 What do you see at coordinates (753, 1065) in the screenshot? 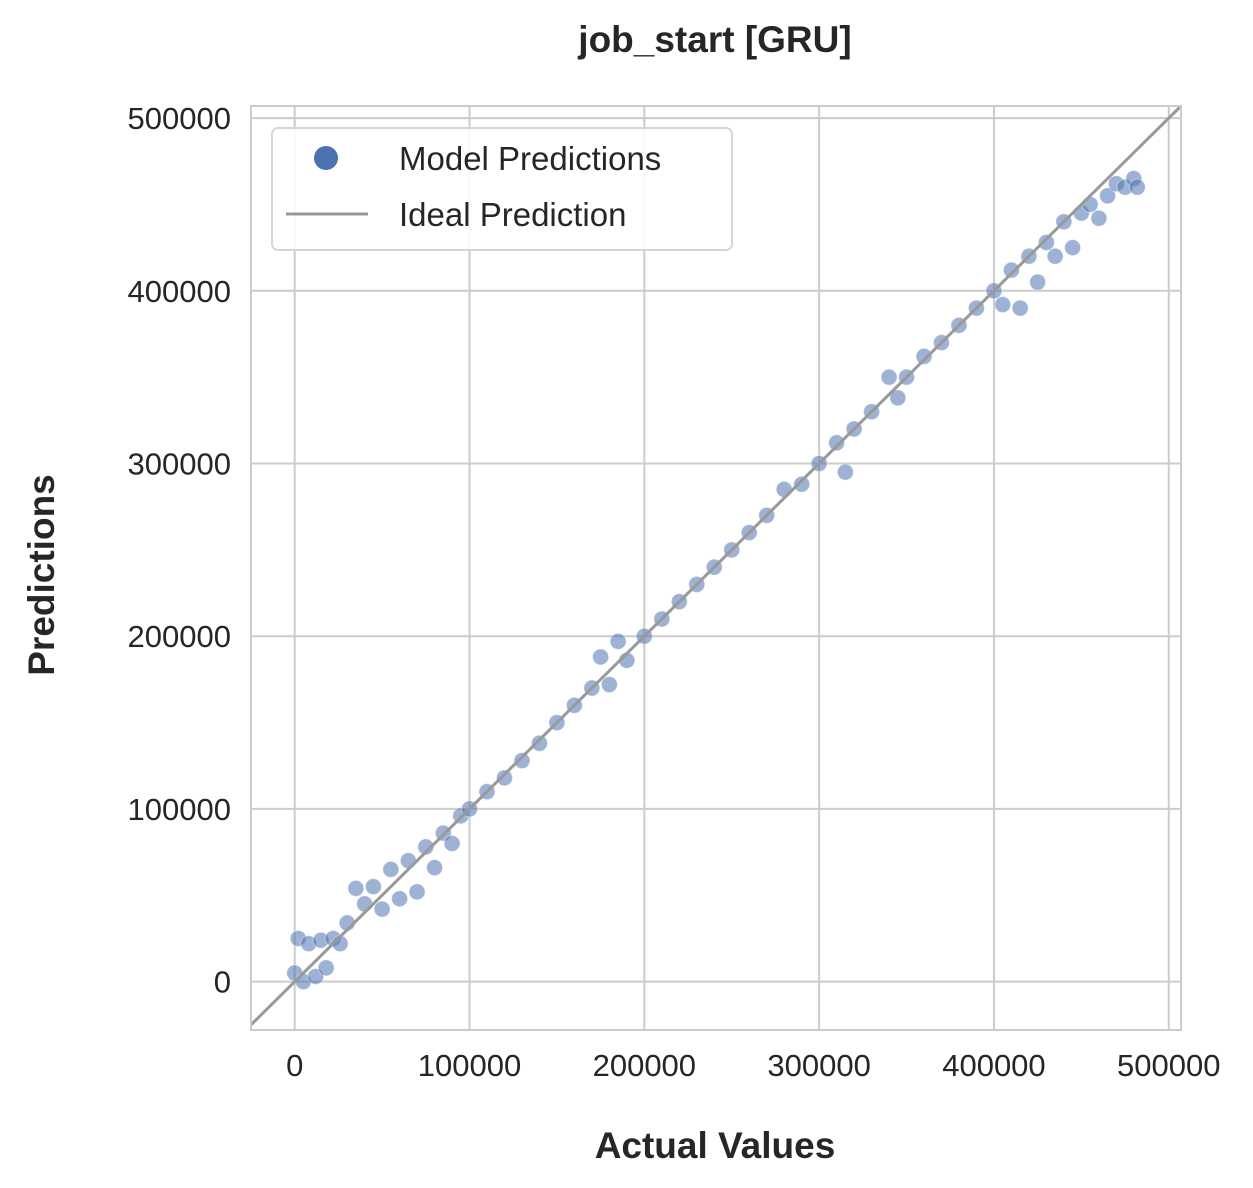
I see `x-axis-ticks: 0 100000 200000 300000 400000 500000` at bounding box center [753, 1065].